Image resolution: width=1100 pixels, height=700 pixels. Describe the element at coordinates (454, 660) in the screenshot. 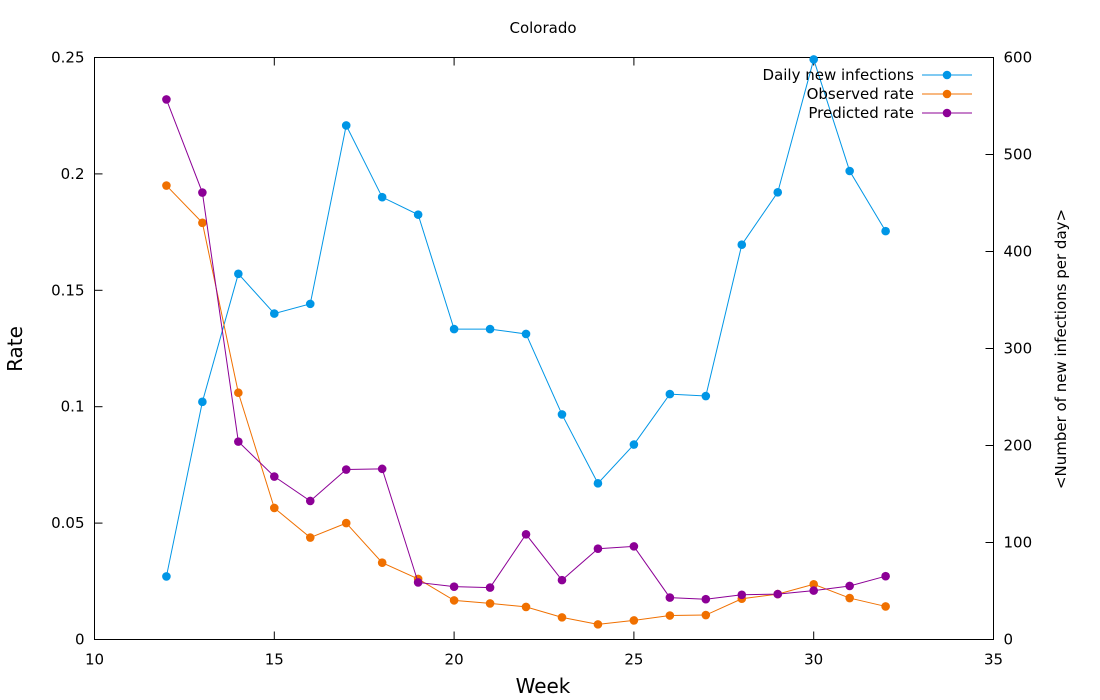

I see `x-tick-label: 20` at that location.